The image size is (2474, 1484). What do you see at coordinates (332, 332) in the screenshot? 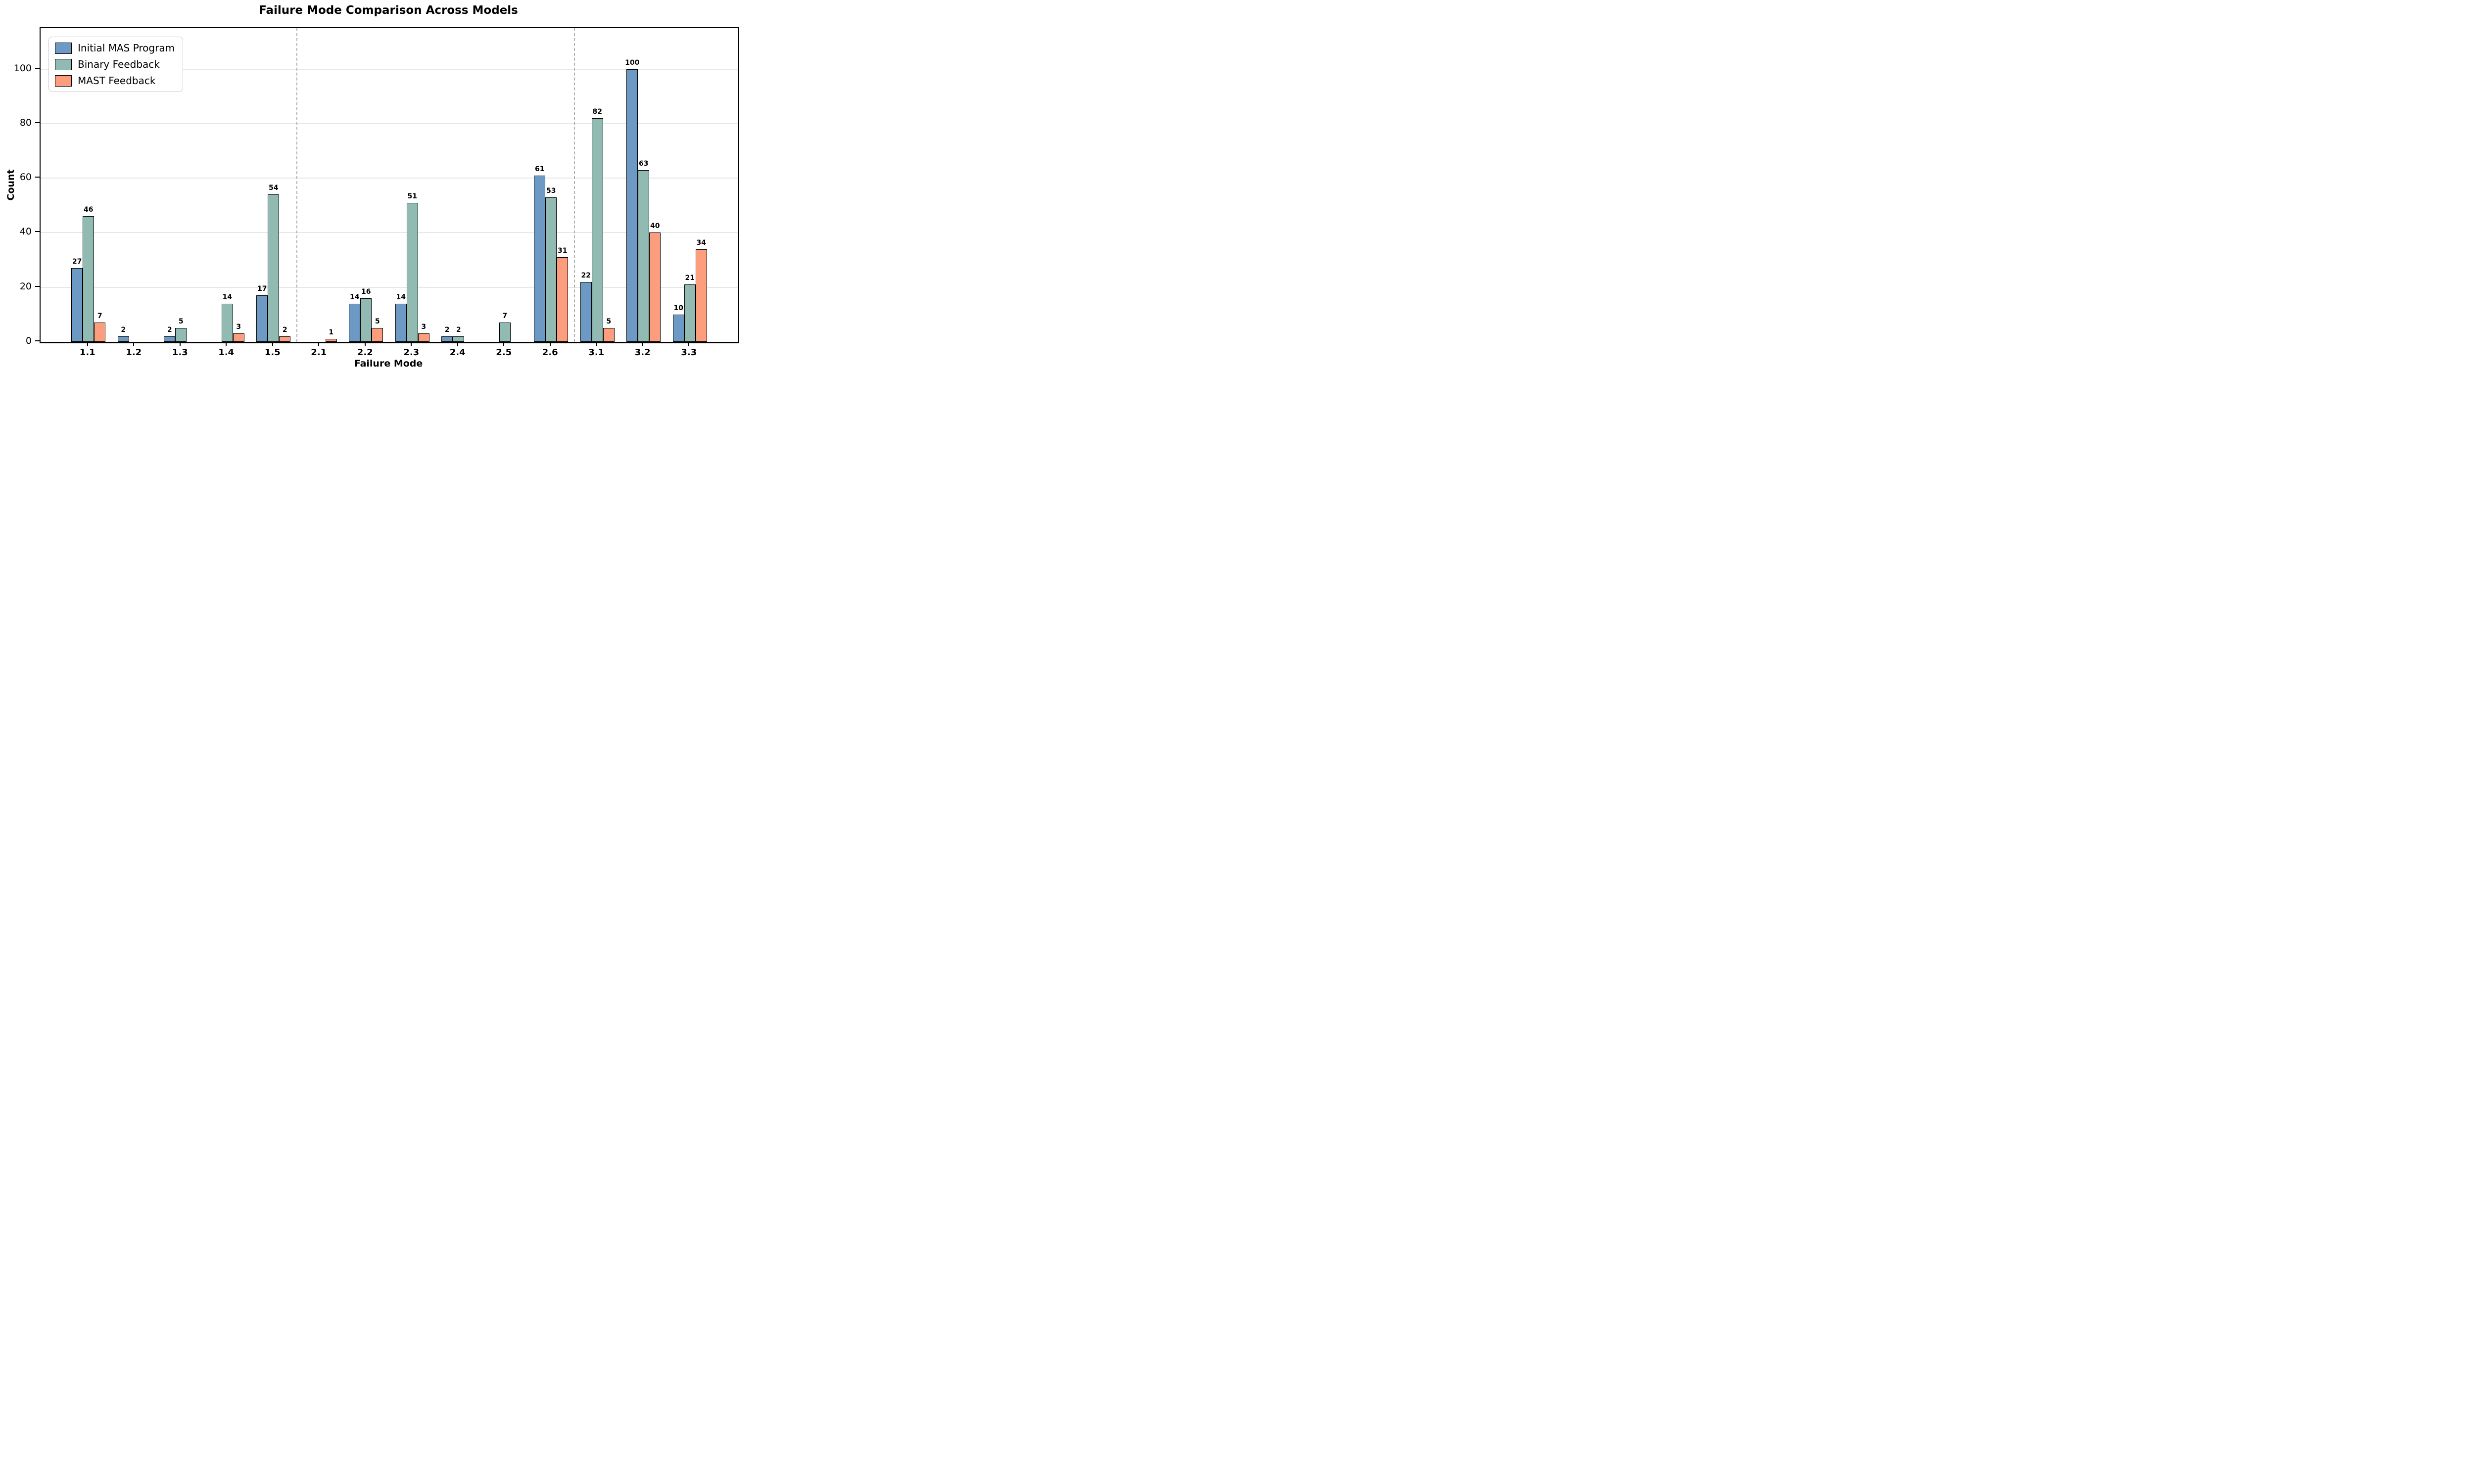
I see `bar-value-label: 1` at bounding box center [332, 332].